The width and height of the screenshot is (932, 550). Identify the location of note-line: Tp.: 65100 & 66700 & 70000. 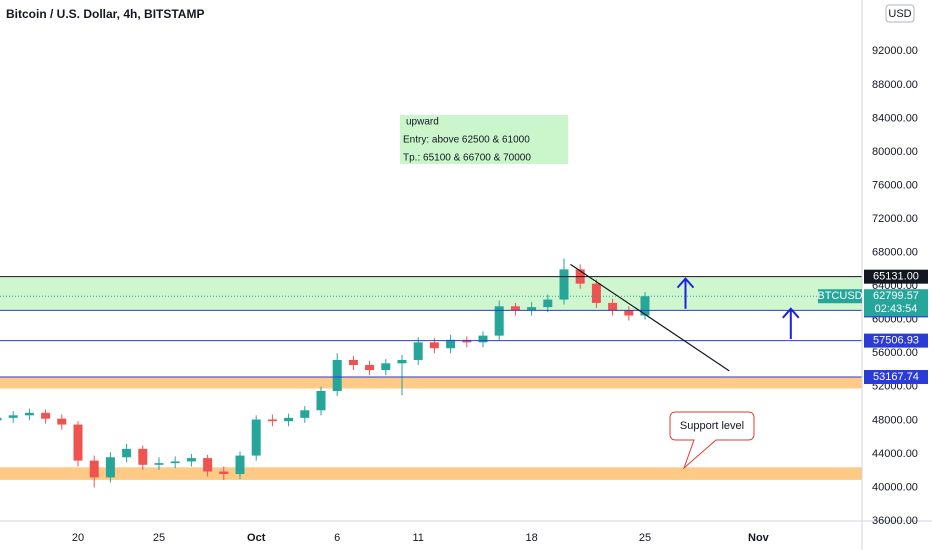
(467, 158).